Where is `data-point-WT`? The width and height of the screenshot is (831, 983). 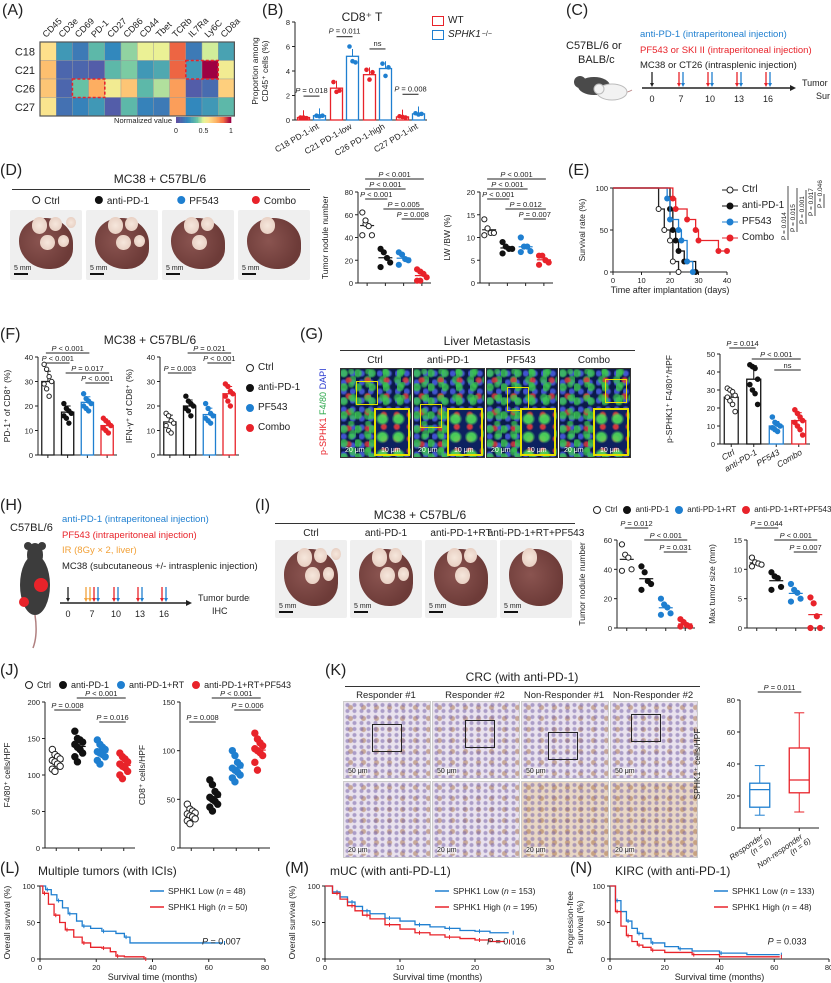
data-point-WT is located at coordinates (372, 72).